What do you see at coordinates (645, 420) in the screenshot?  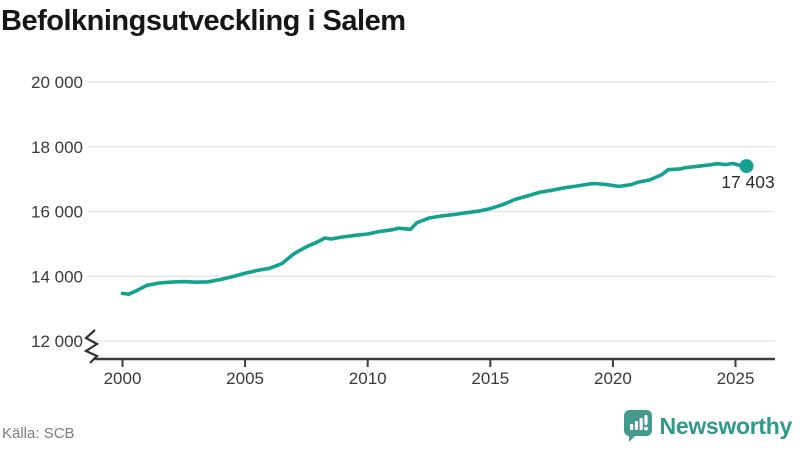 I see `logo-exclamation-bar` at bounding box center [645, 420].